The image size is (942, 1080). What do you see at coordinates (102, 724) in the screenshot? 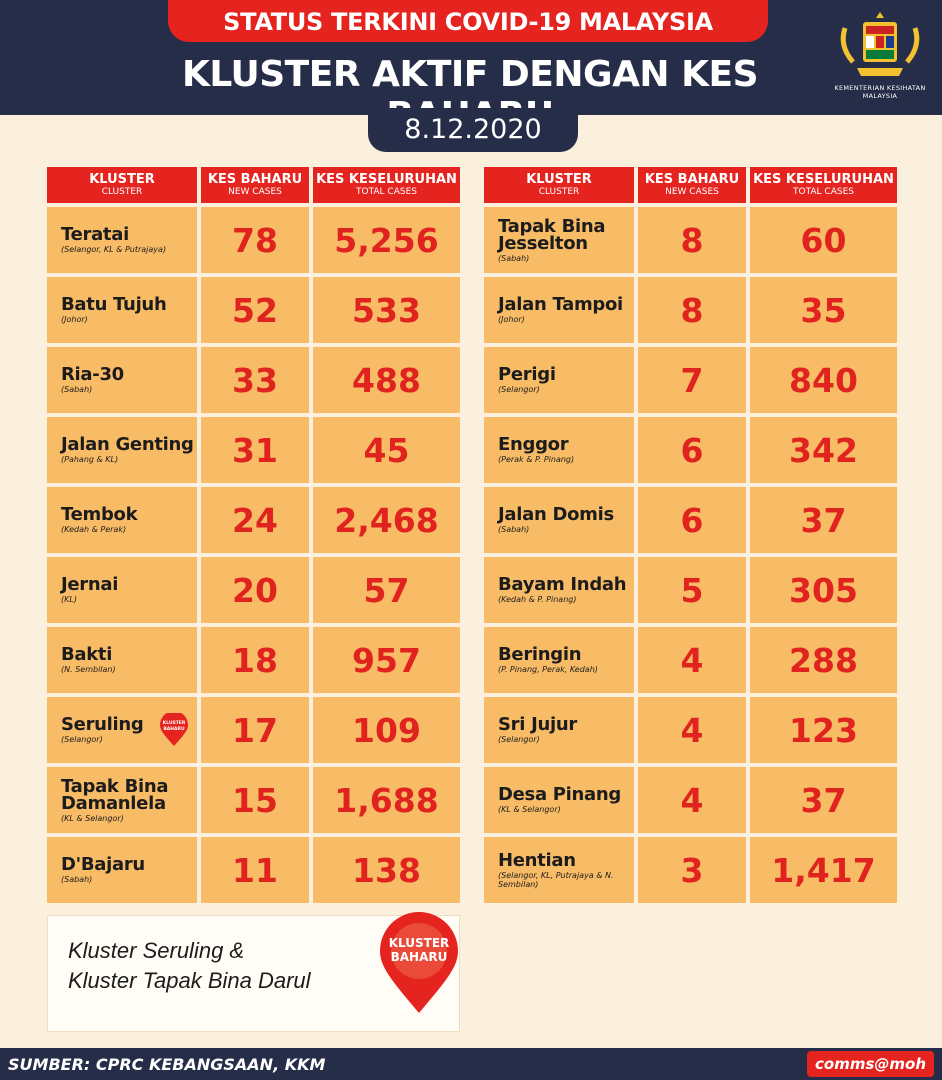
I see `cluster-name: Seruling` at bounding box center [102, 724].